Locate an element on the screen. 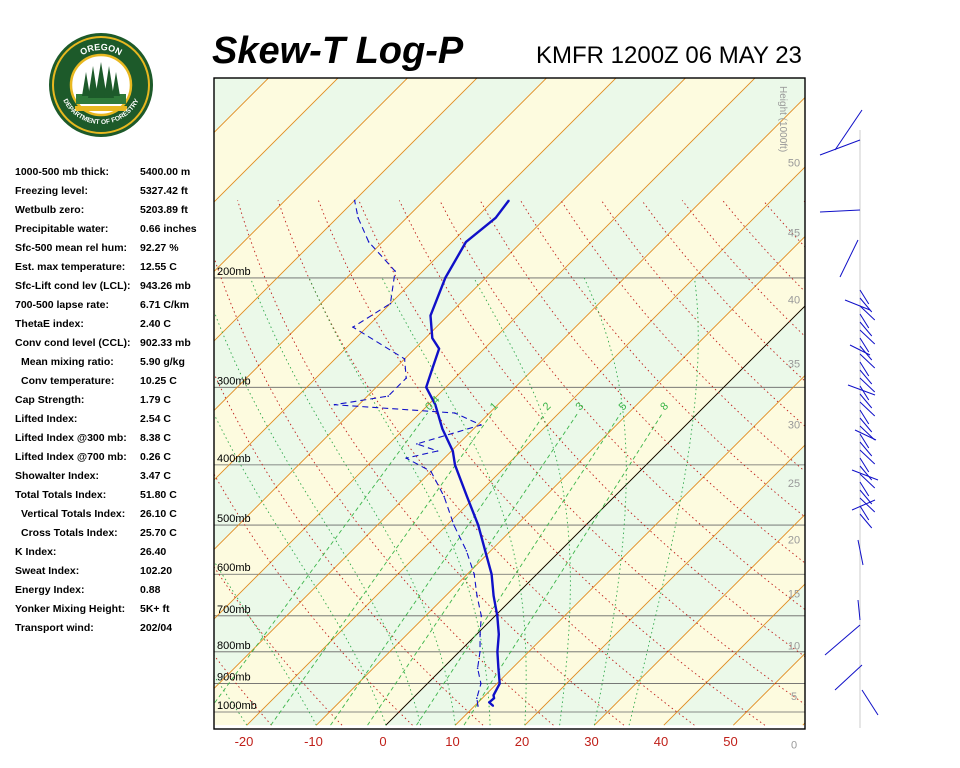 Image resolution: width=960 pixels, height=768 pixels. index-row: Energy Index: 0.88 is located at coordinates (115, 593).